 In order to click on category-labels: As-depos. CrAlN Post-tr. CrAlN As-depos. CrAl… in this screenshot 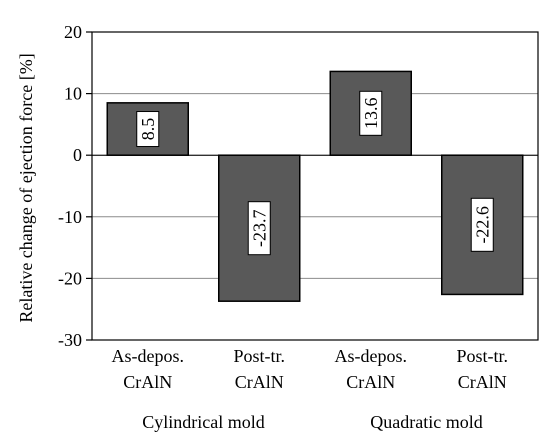, I will do `click(310, 369)`.